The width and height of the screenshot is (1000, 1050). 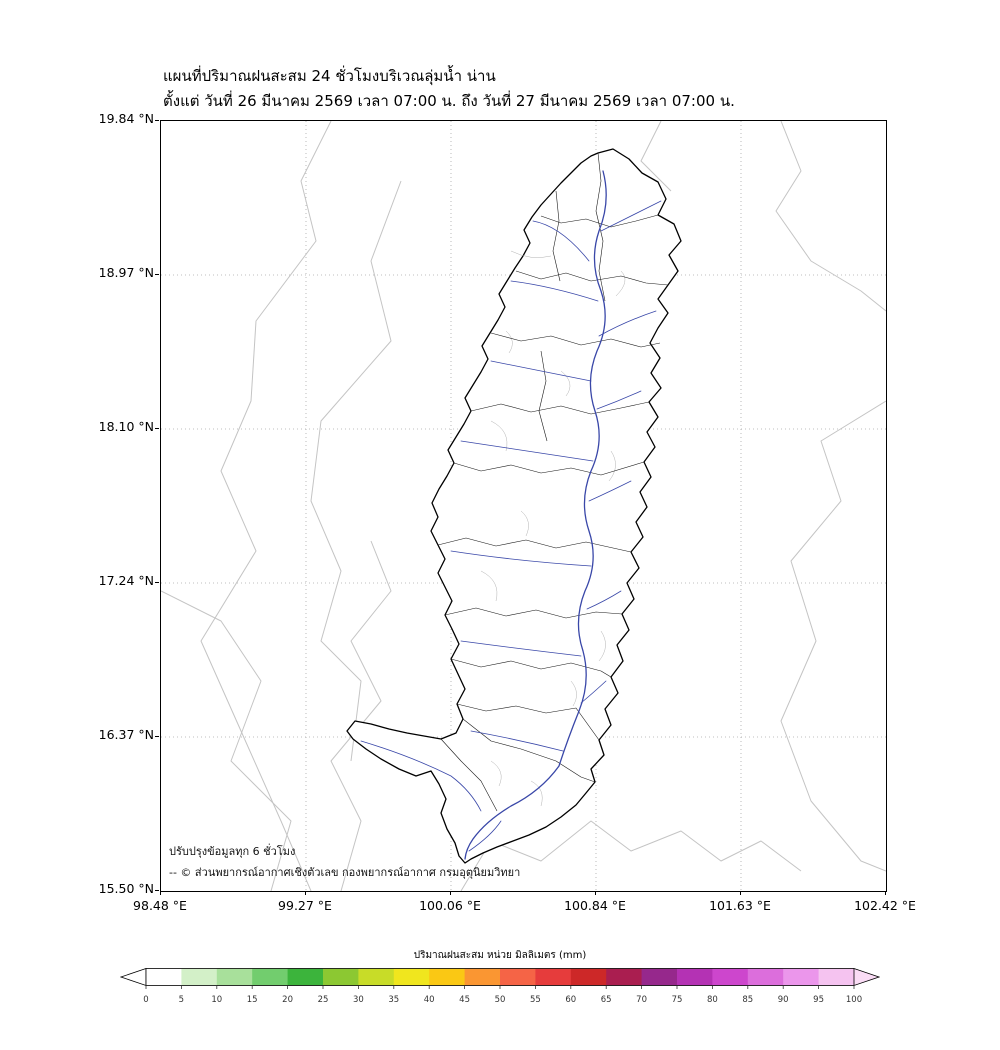 What do you see at coordinates (553, 528) in the screenshot?
I see `stream-lines` at bounding box center [553, 528].